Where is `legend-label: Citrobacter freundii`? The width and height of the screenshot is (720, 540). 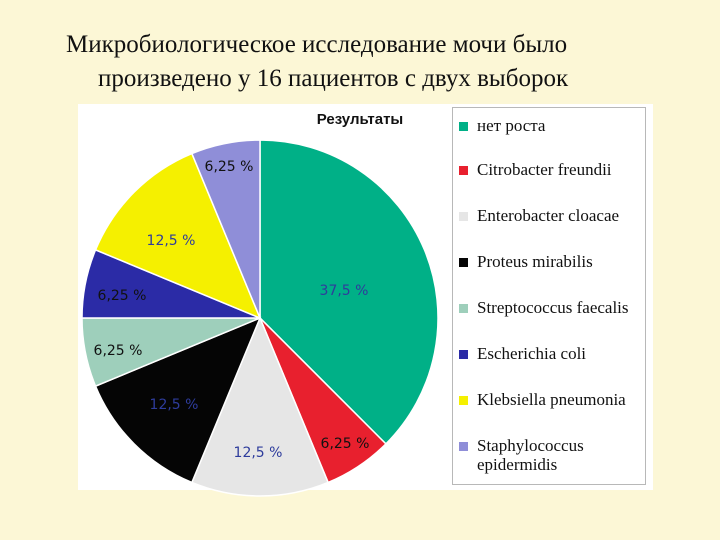 legend-label: Citrobacter freundii is located at coordinates (544, 169).